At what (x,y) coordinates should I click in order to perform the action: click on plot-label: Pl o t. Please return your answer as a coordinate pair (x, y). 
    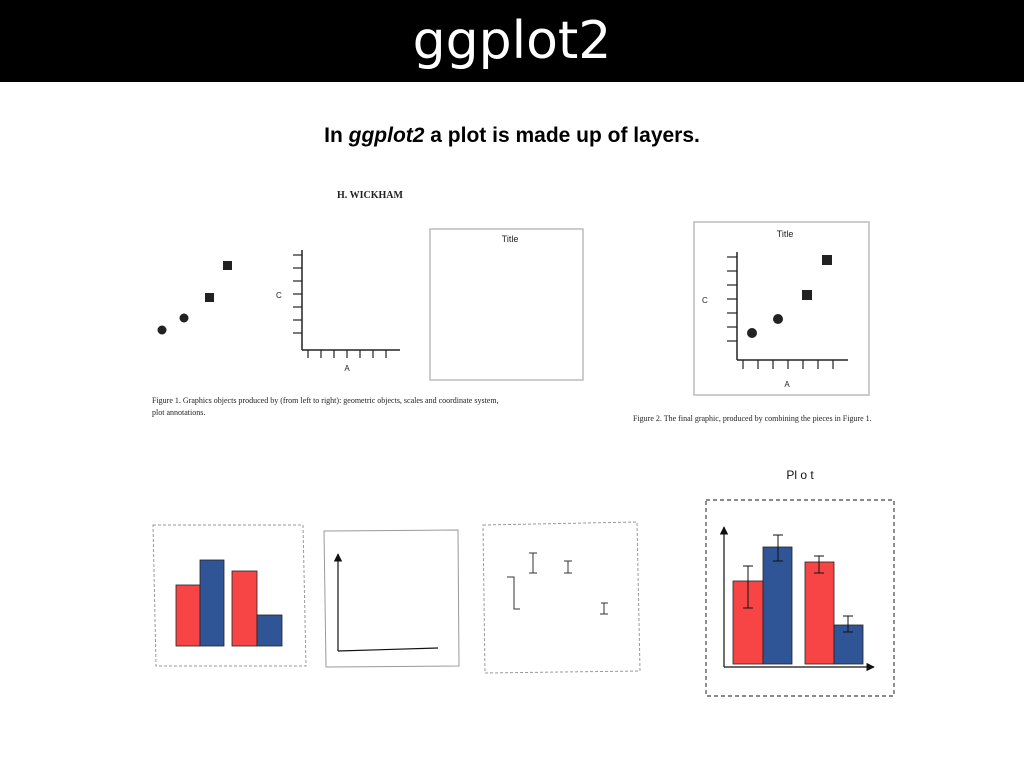
    Looking at the image, I should click on (800, 475).